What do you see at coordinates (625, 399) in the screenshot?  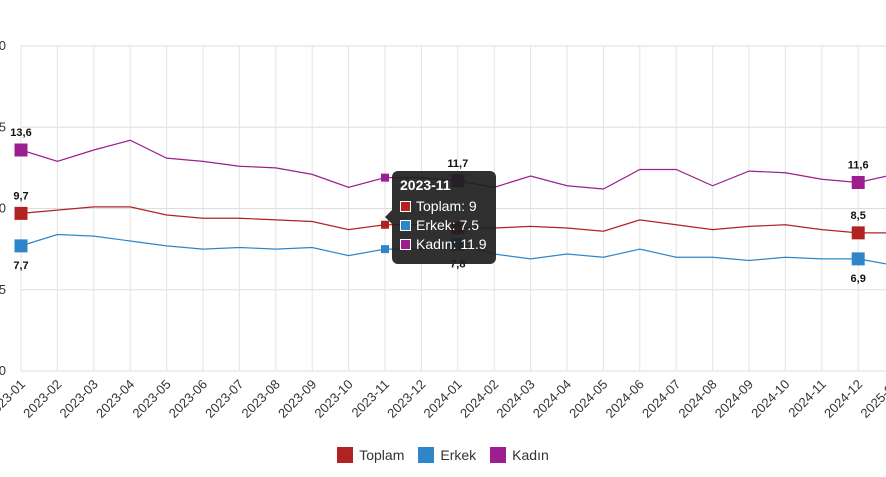 I see `x-tick-label: 2024-06` at bounding box center [625, 399].